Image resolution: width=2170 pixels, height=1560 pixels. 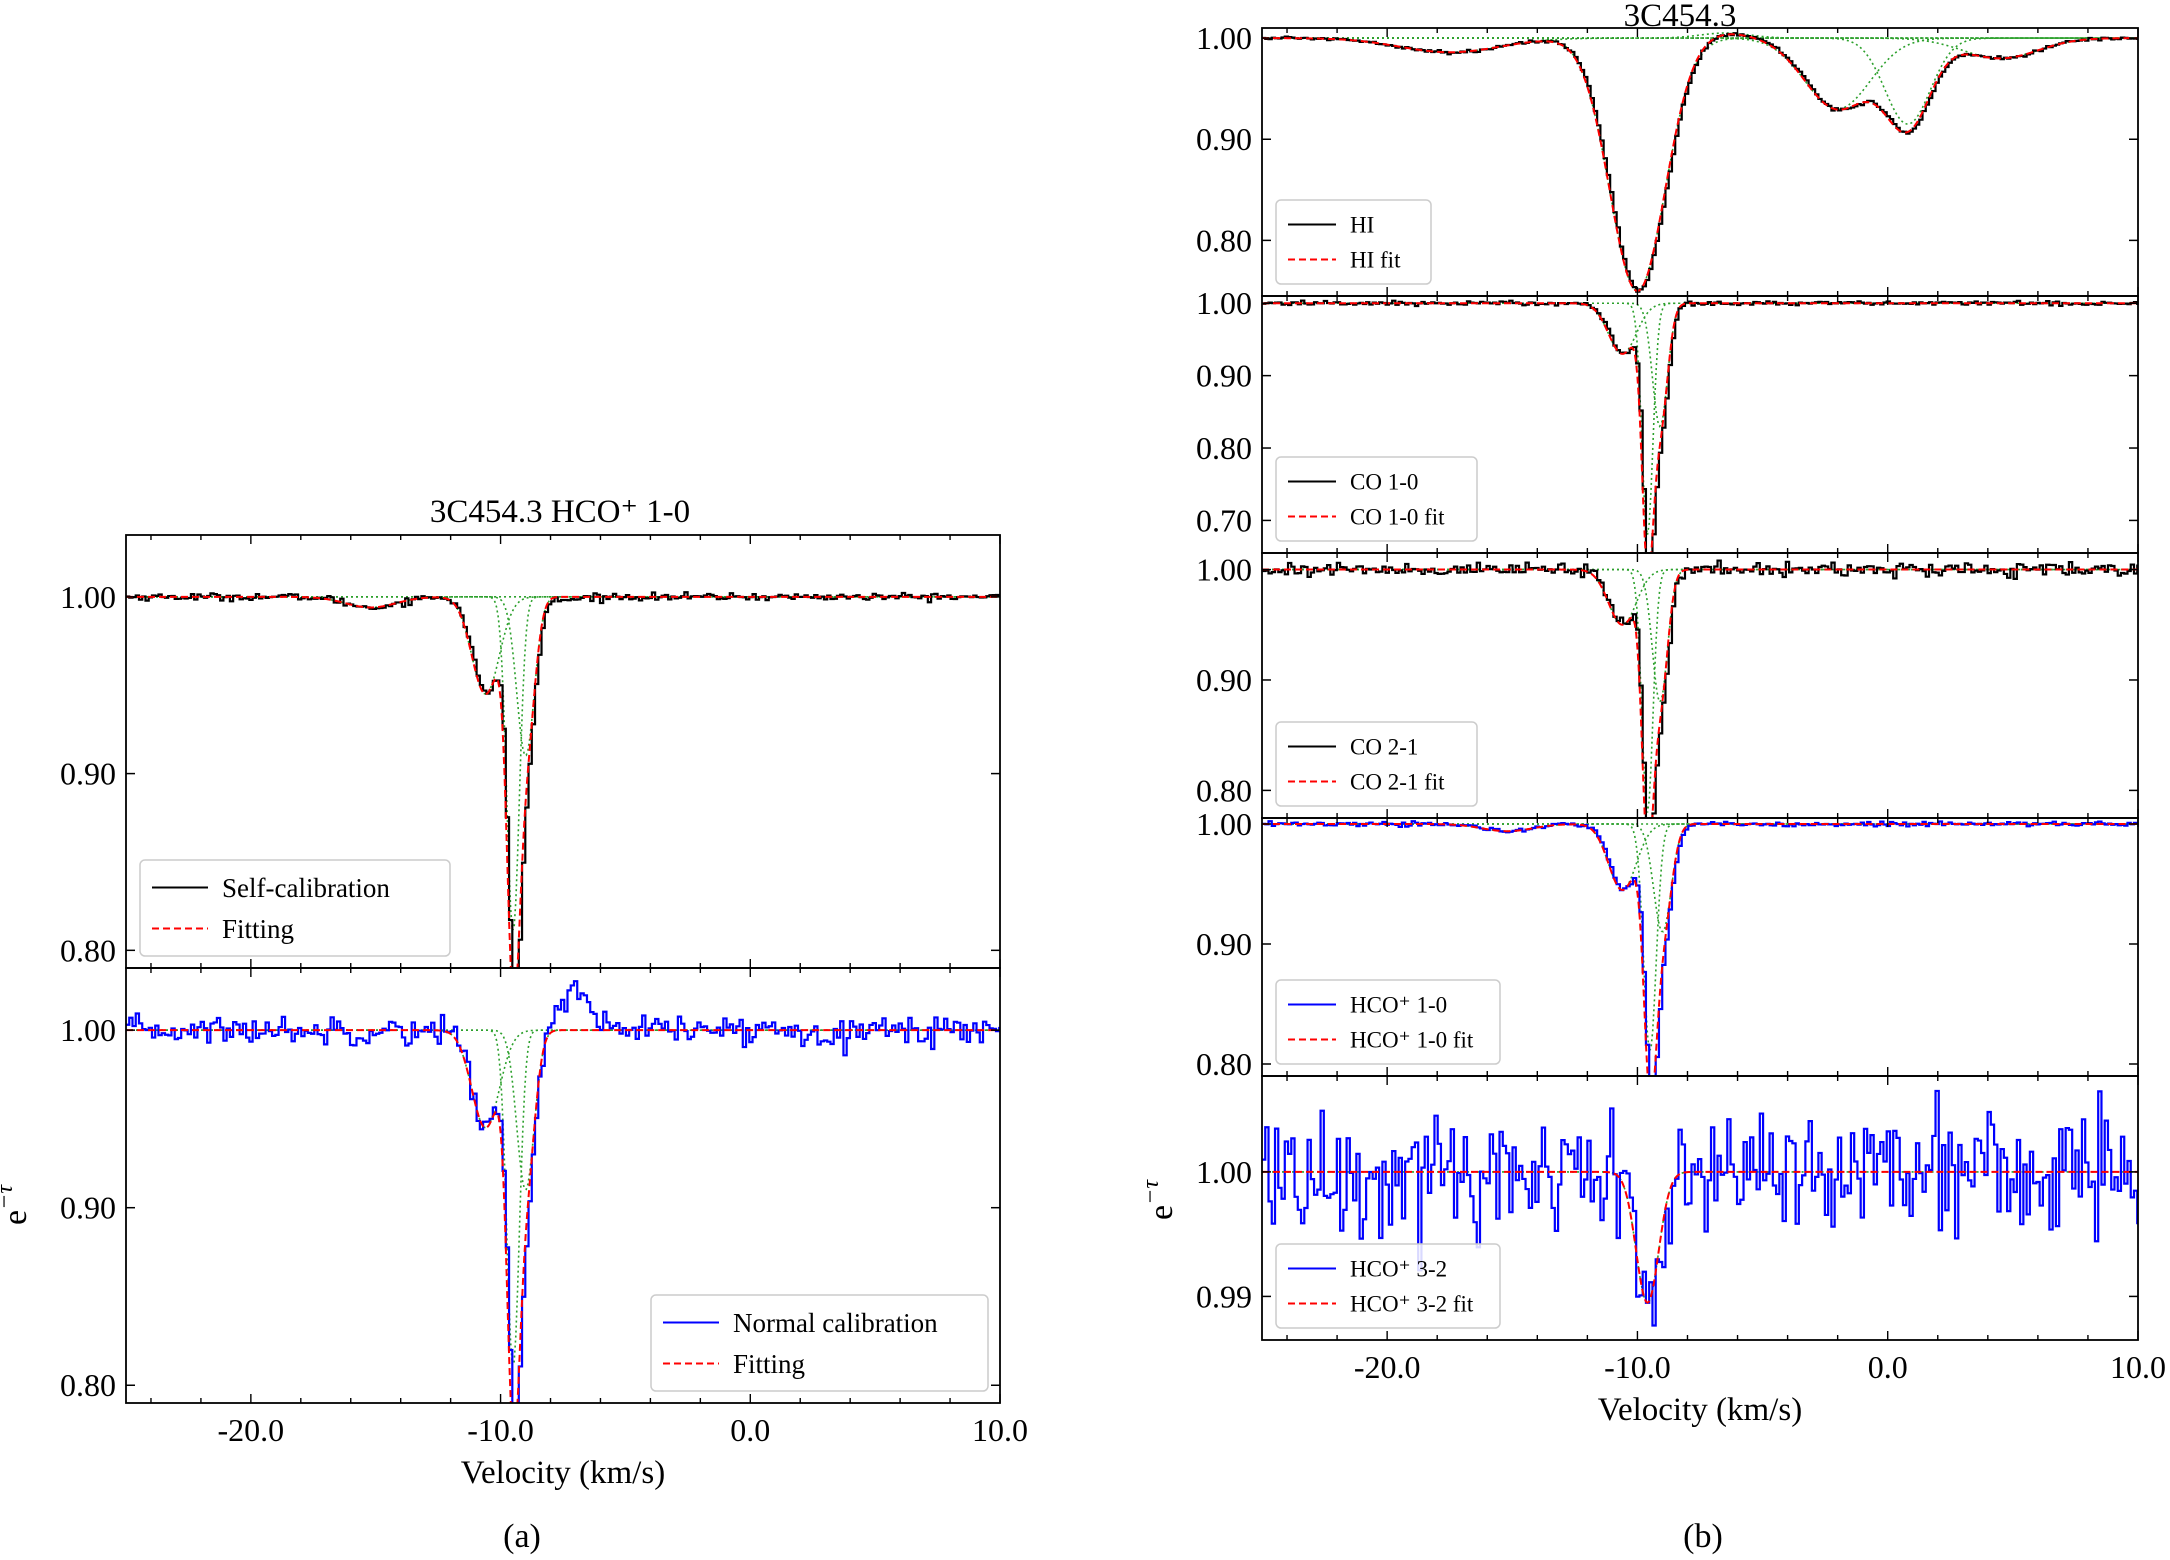 What do you see at coordinates (1398, 1005) in the screenshot?
I see `legend-label: HCO⁺ 1-0` at bounding box center [1398, 1005].